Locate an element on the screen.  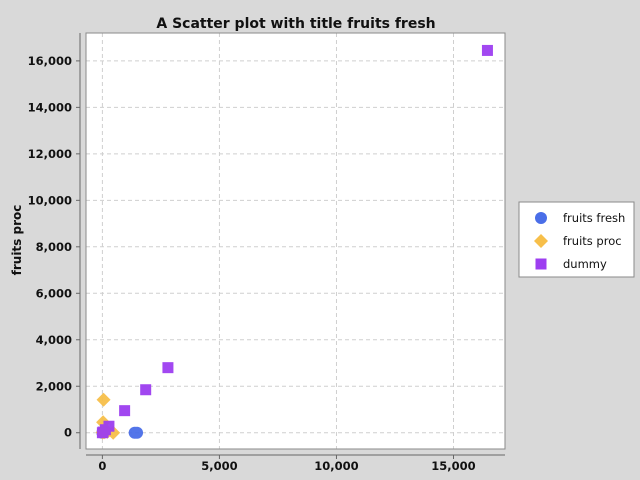
y-tick-label: 2,000 is located at coordinates (54, 386).